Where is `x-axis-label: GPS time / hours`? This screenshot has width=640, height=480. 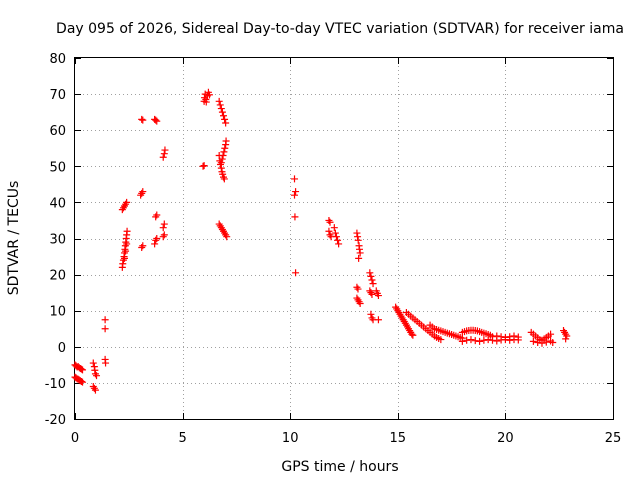
x-axis-label: GPS time / hours is located at coordinates (339, 467).